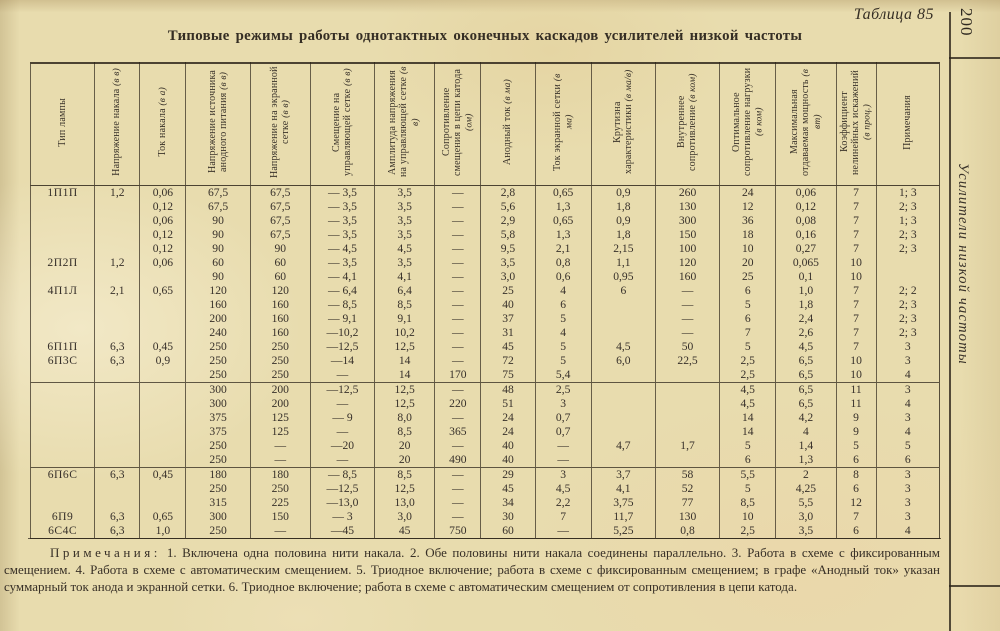  I want to click on table-cell: — 9,1, so click(342, 319).